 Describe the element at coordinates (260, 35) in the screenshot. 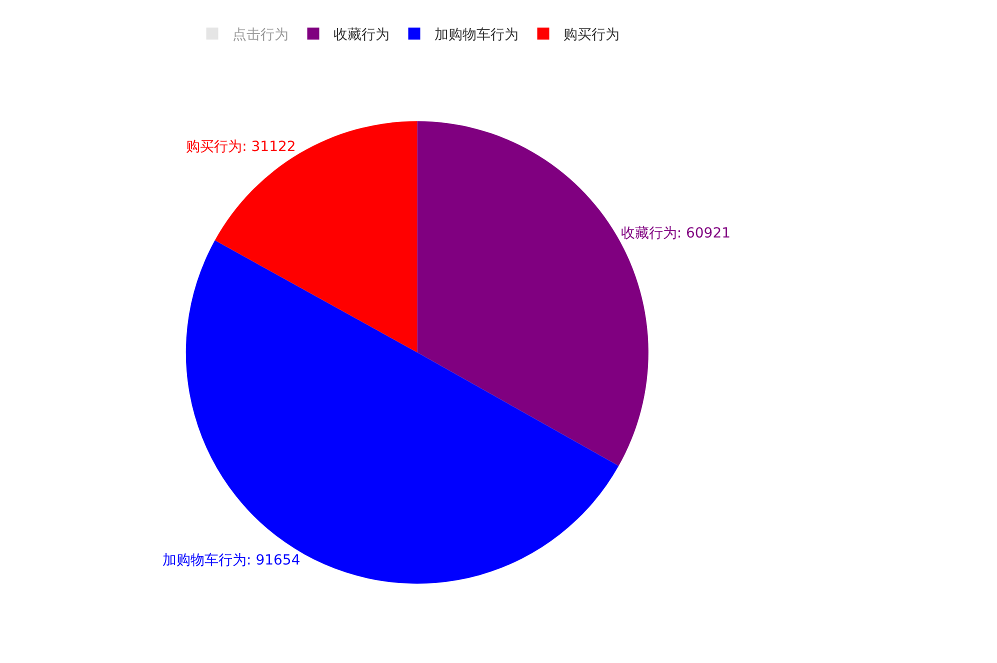

I see `legend-label: 点击行为` at that location.